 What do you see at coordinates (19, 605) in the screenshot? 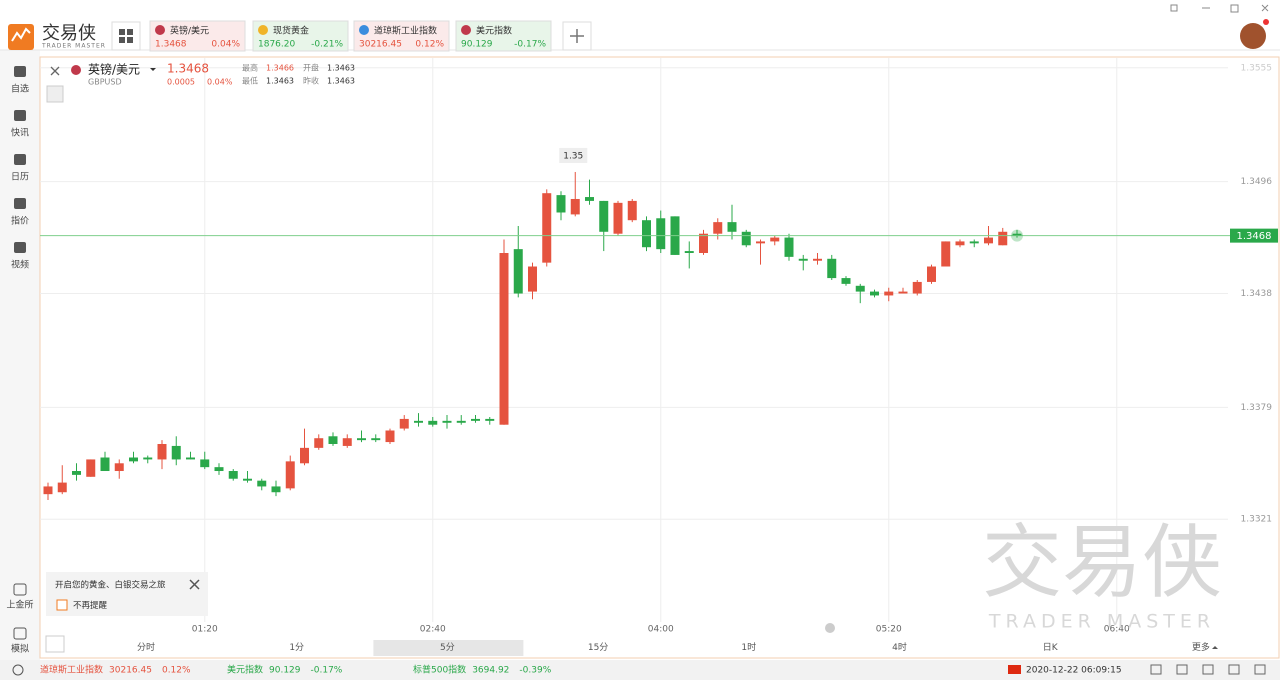
I see `sidebar-label: 上金所` at bounding box center [19, 605].